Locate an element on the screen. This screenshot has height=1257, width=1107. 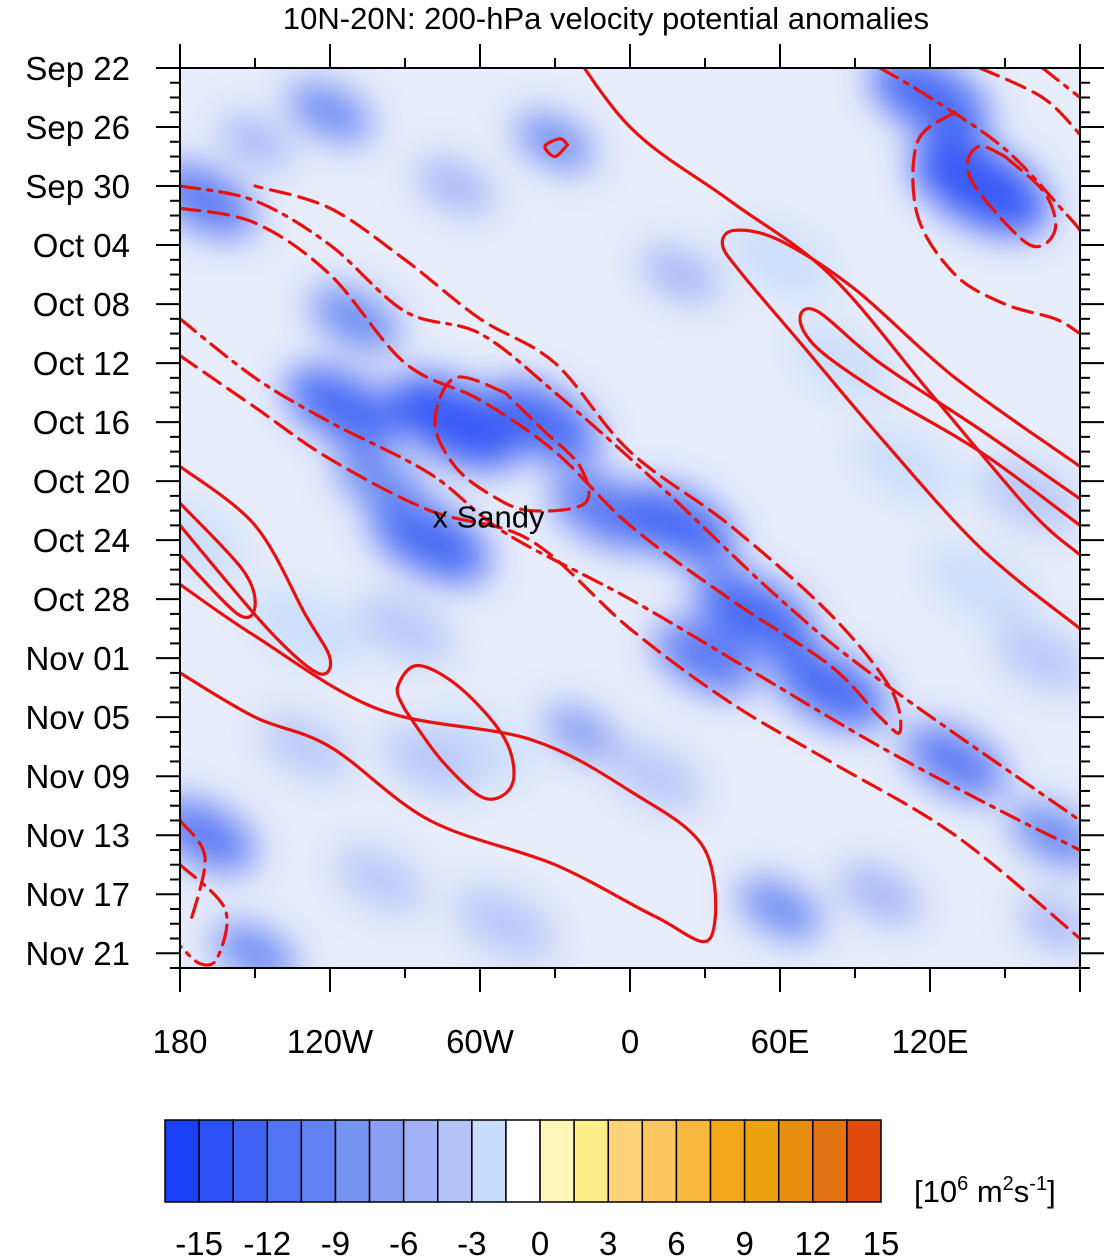
y-tick-label-9: Oct 28 is located at coordinates (81, 599).